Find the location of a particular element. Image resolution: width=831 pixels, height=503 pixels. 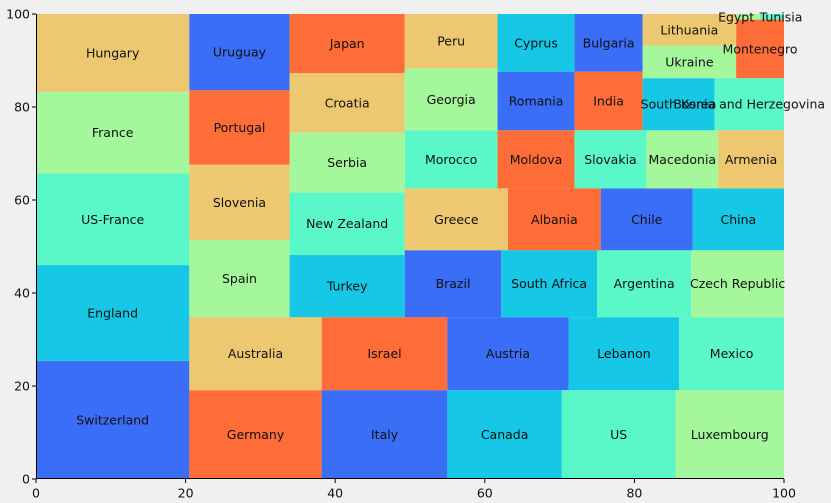

treemap-rect-serbia is located at coordinates (347, 162).